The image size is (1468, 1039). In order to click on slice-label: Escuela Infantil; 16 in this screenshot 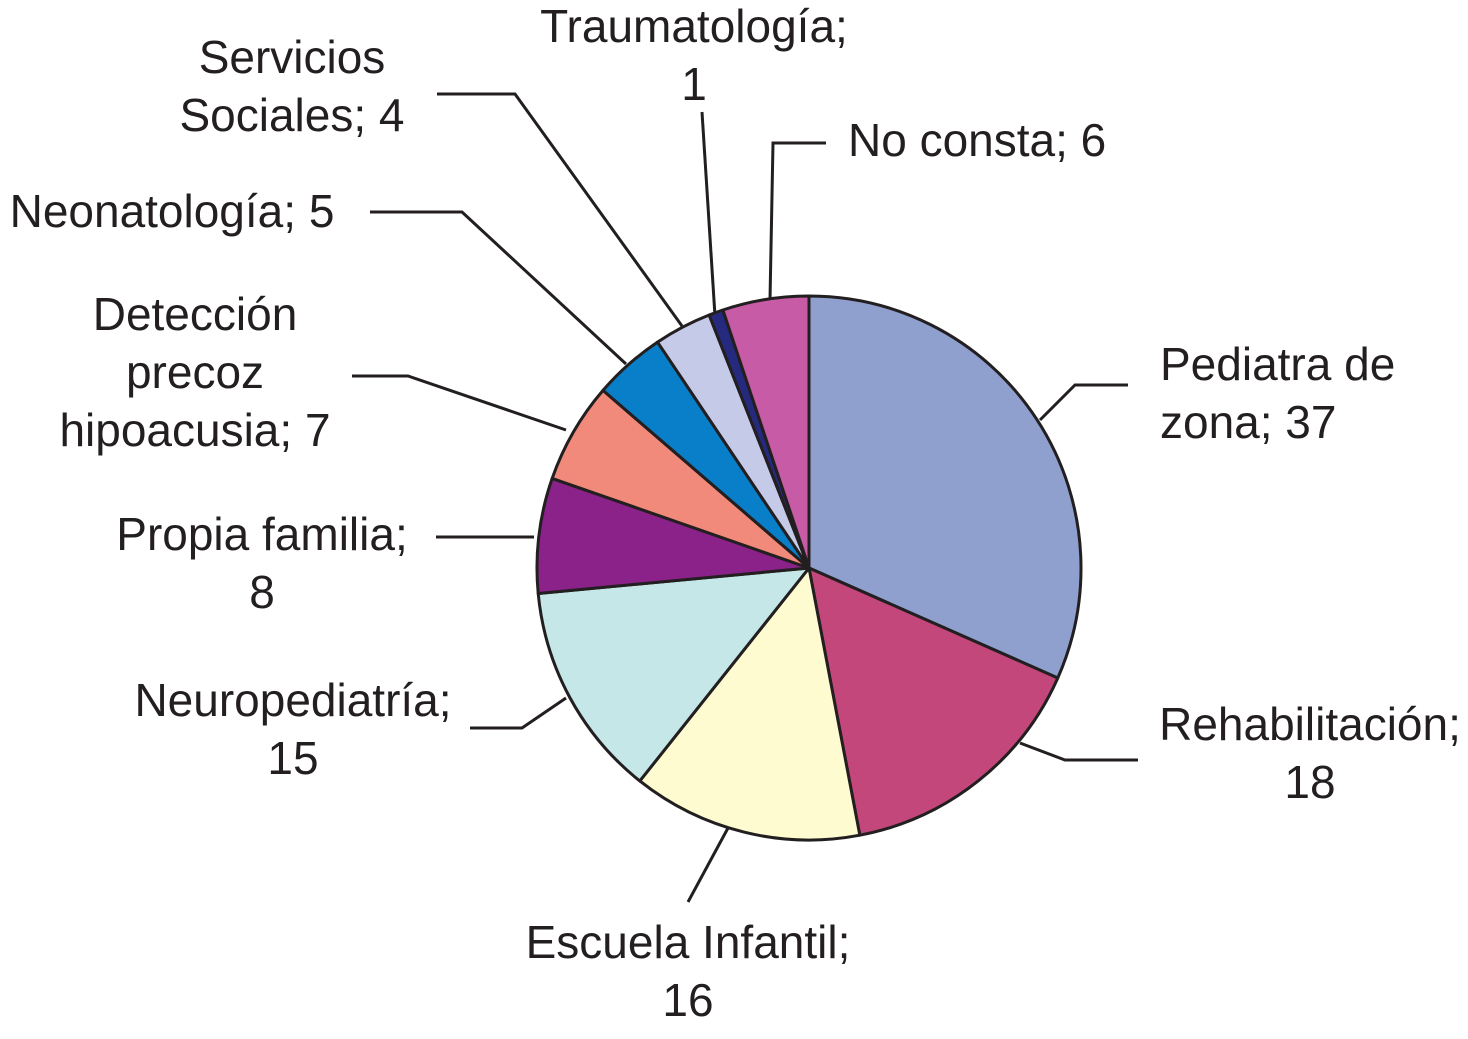, I will do `click(688, 971)`.